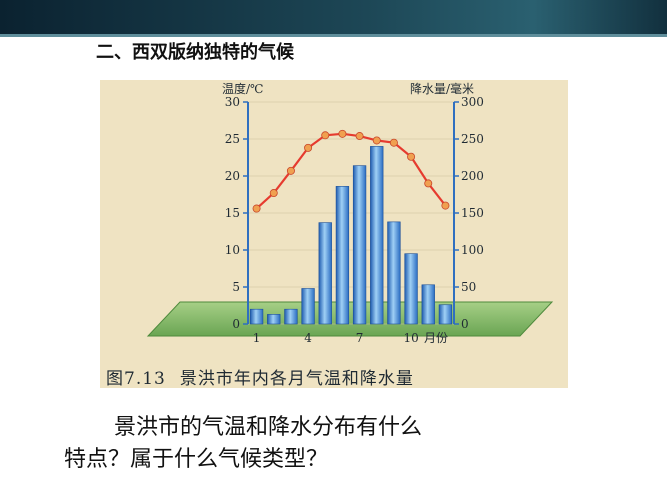 This screenshot has width=667, height=500. Describe the element at coordinates (232, 139) in the screenshot. I see `temperature-tick-label: 25` at that location.